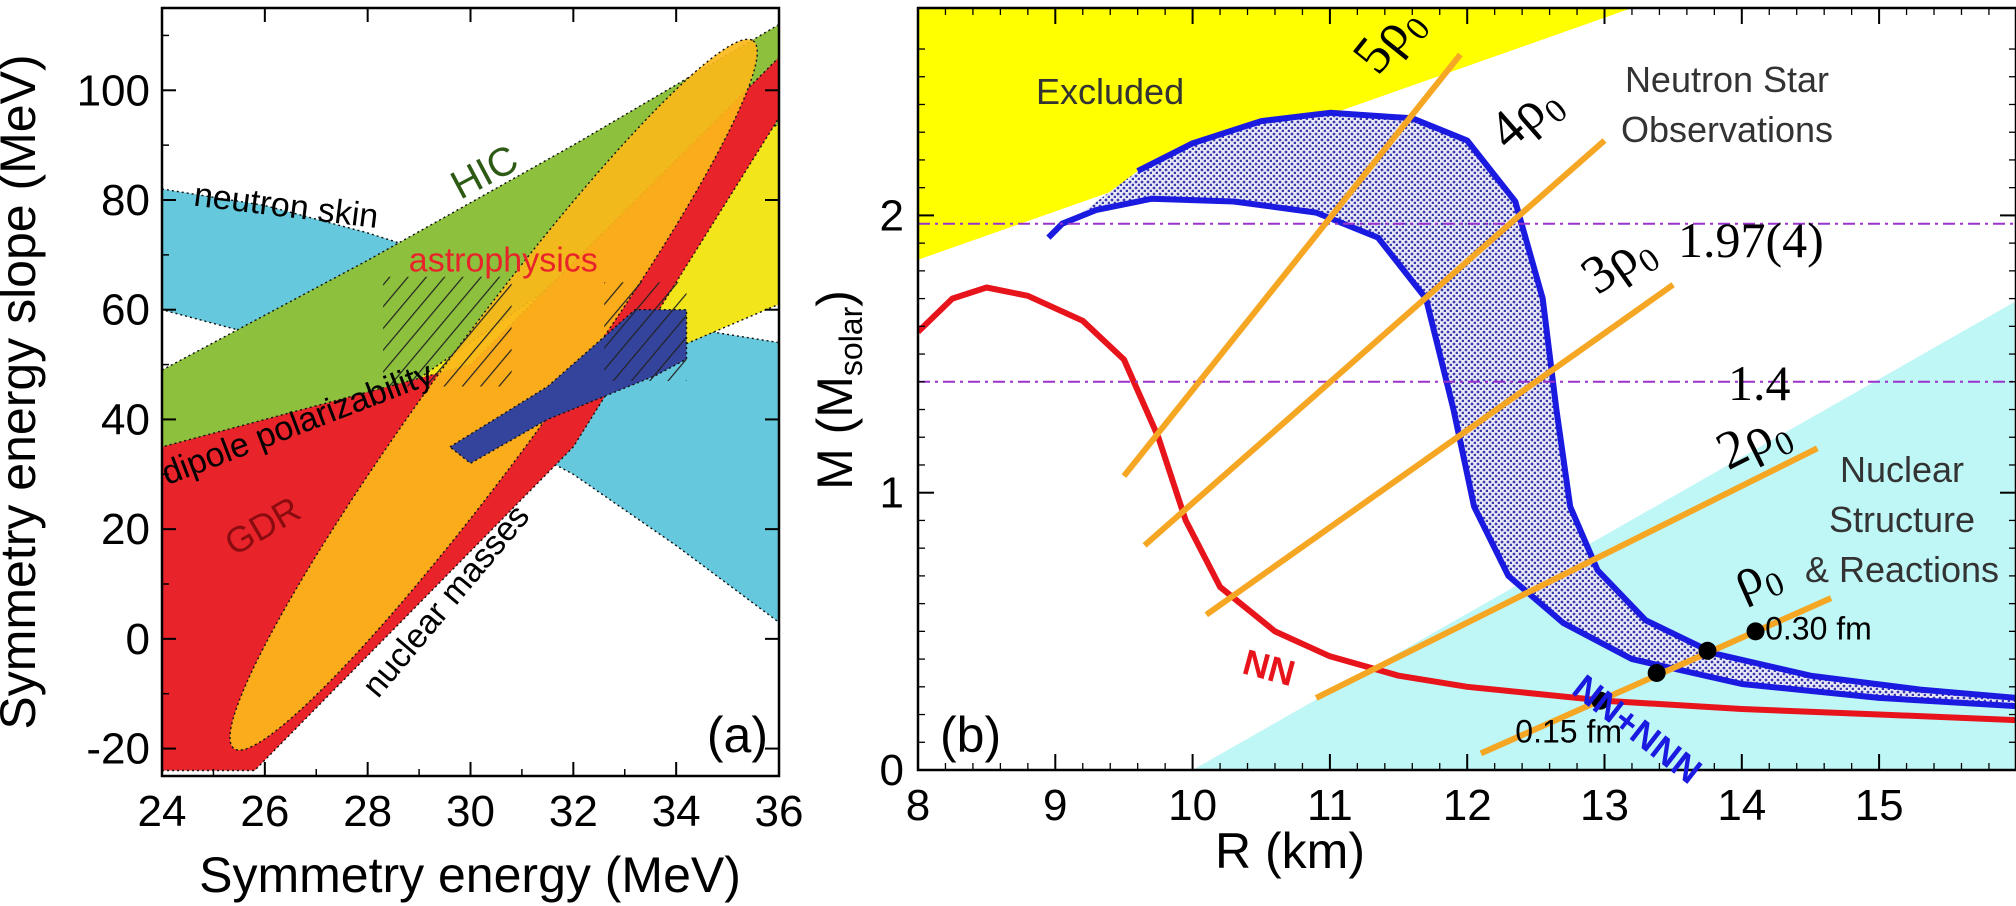  I want to click on x-tick-label: 12, so click(1467, 805).